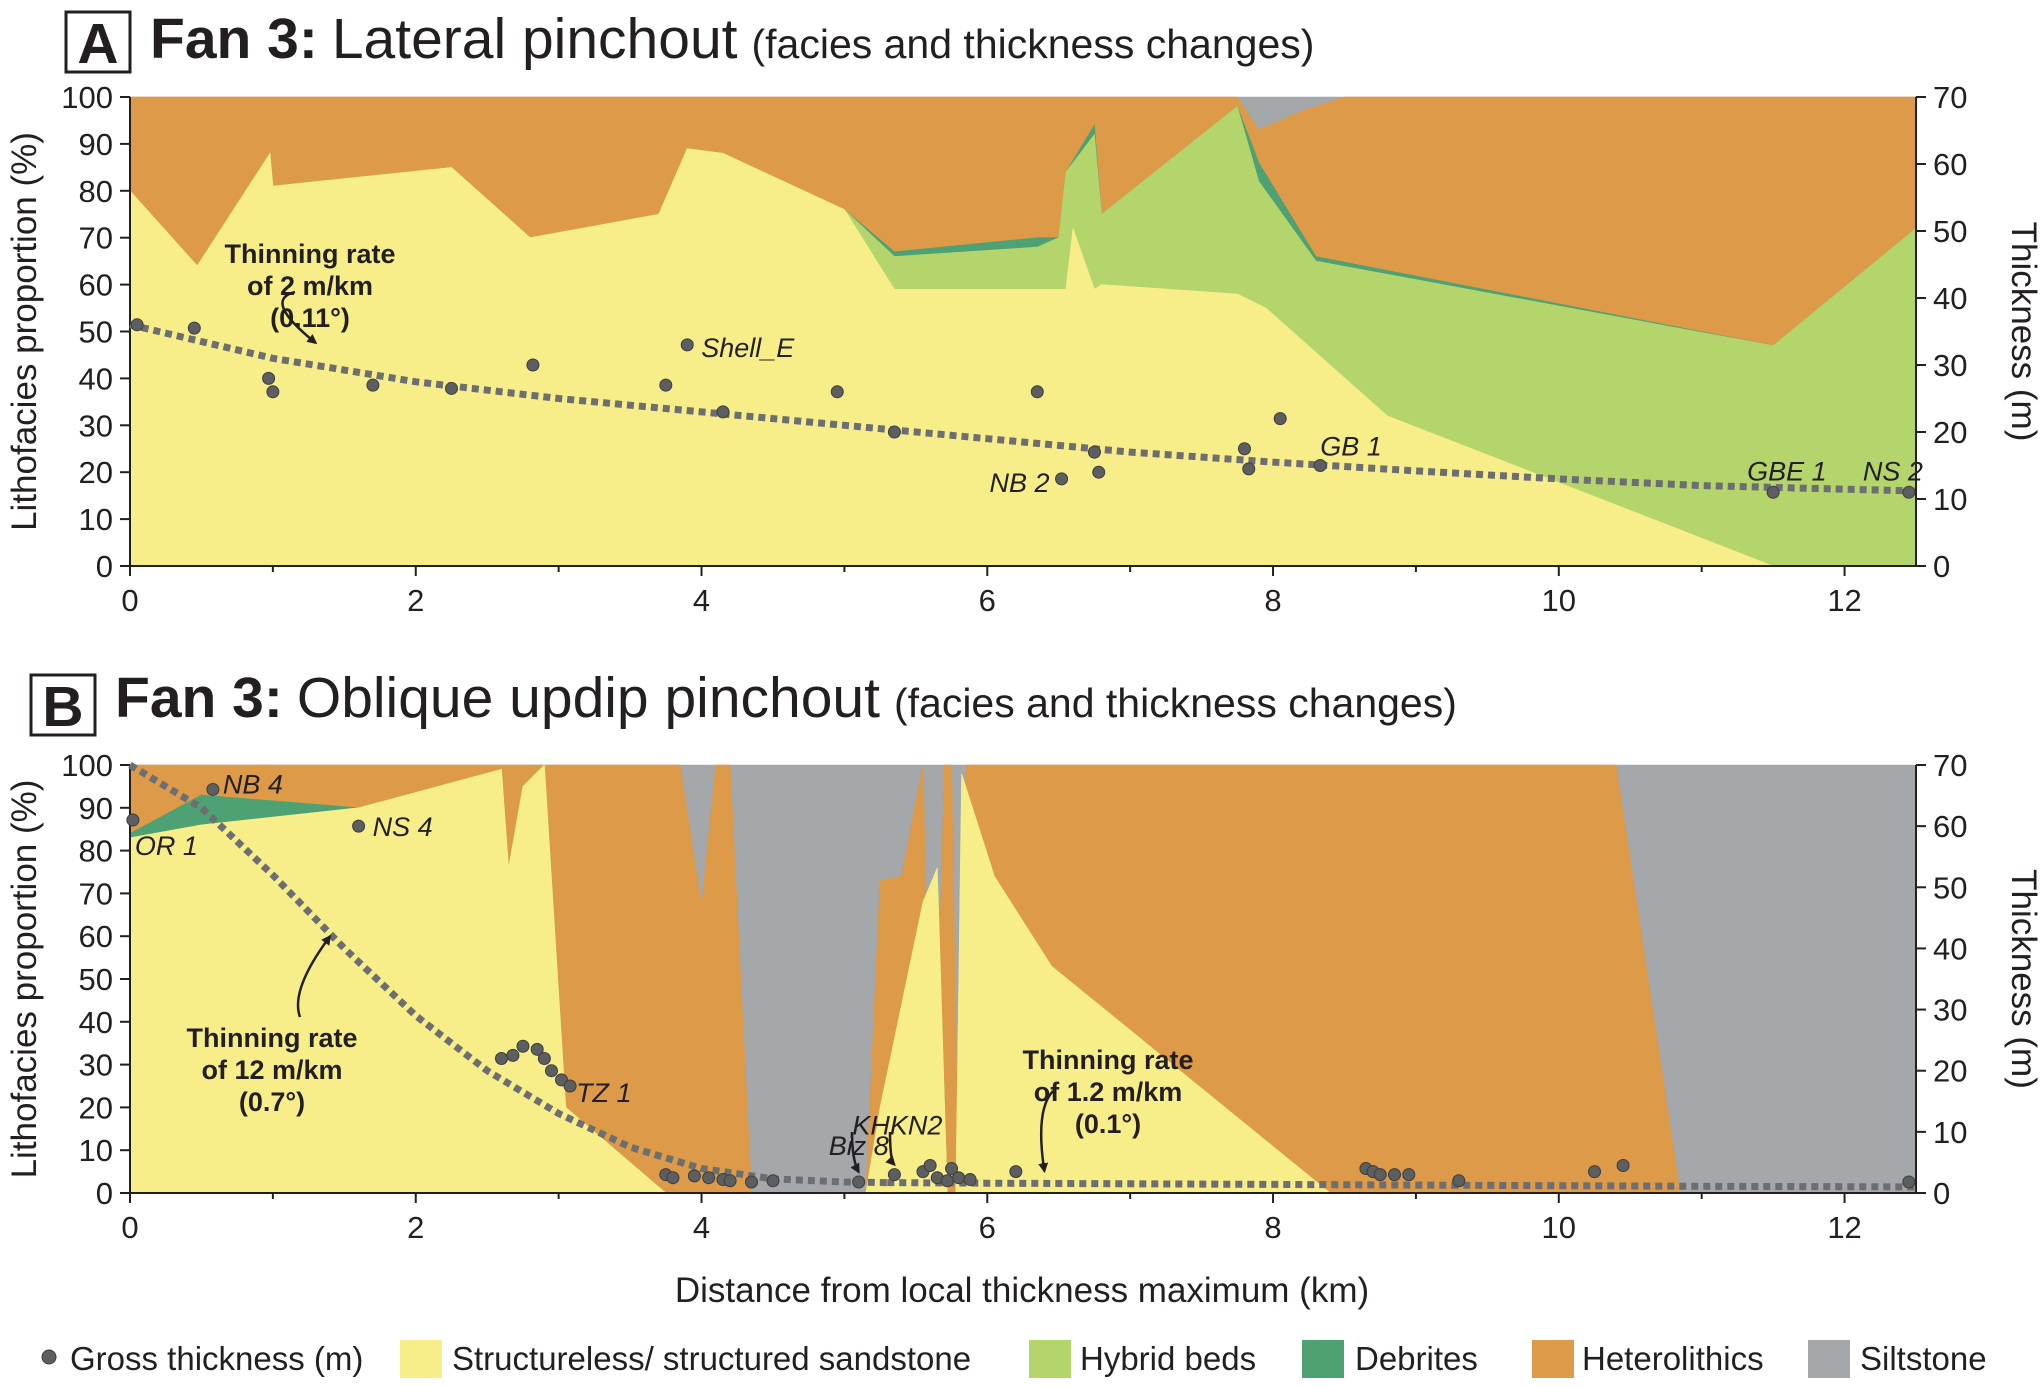 This screenshot has width=2044, height=1386. What do you see at coordinates (166, 846) in the screenshot?
I see `well-label: OR 1` at bounding box center [166, 846].